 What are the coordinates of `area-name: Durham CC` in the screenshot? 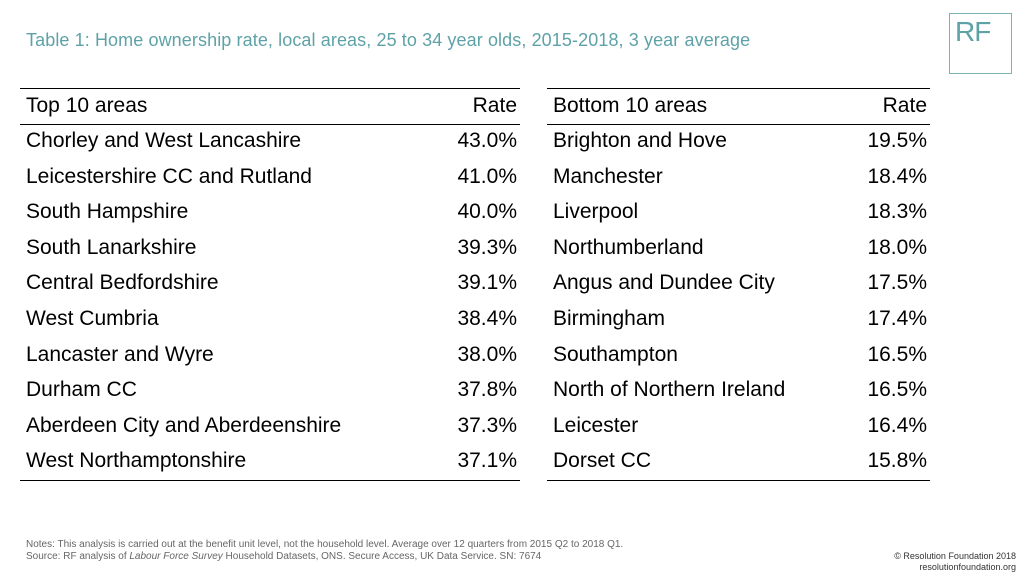 It's located at (81, 390).